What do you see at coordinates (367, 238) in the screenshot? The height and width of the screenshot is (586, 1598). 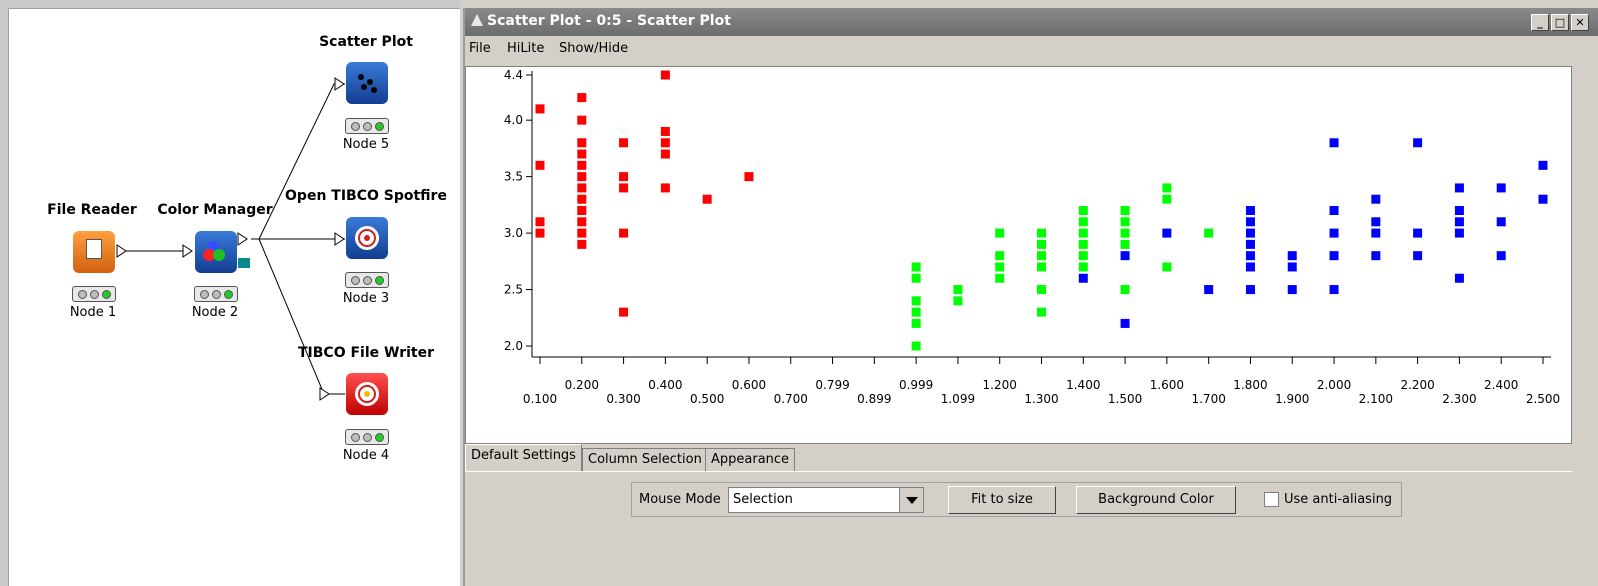 I see `spotfire-icon` at bounding box center [367, 238].